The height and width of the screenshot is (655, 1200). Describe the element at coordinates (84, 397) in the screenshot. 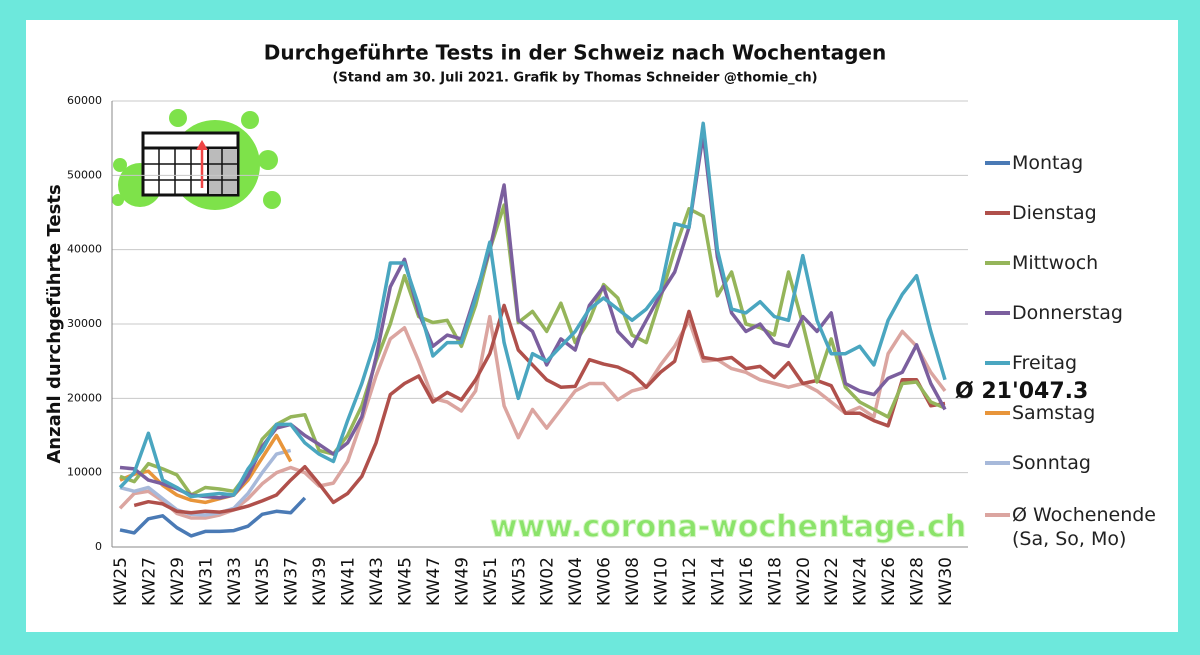

I see `y-tick-label: 20000` at that location.